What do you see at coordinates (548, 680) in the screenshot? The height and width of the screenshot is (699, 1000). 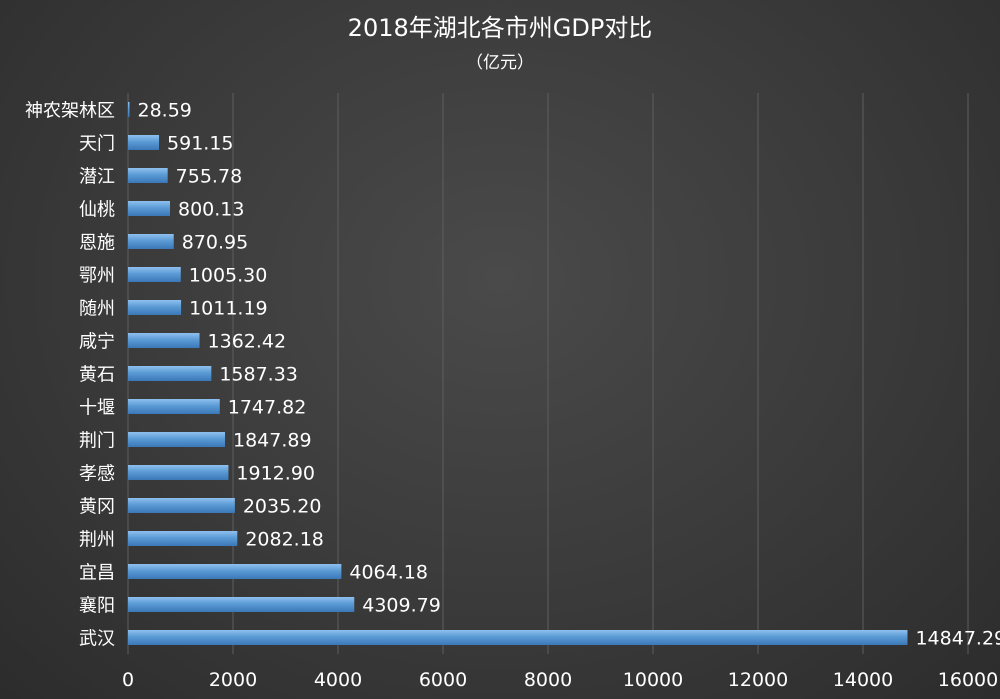 I see `x-tick-label: 8000` at bounding box center [548, 680].